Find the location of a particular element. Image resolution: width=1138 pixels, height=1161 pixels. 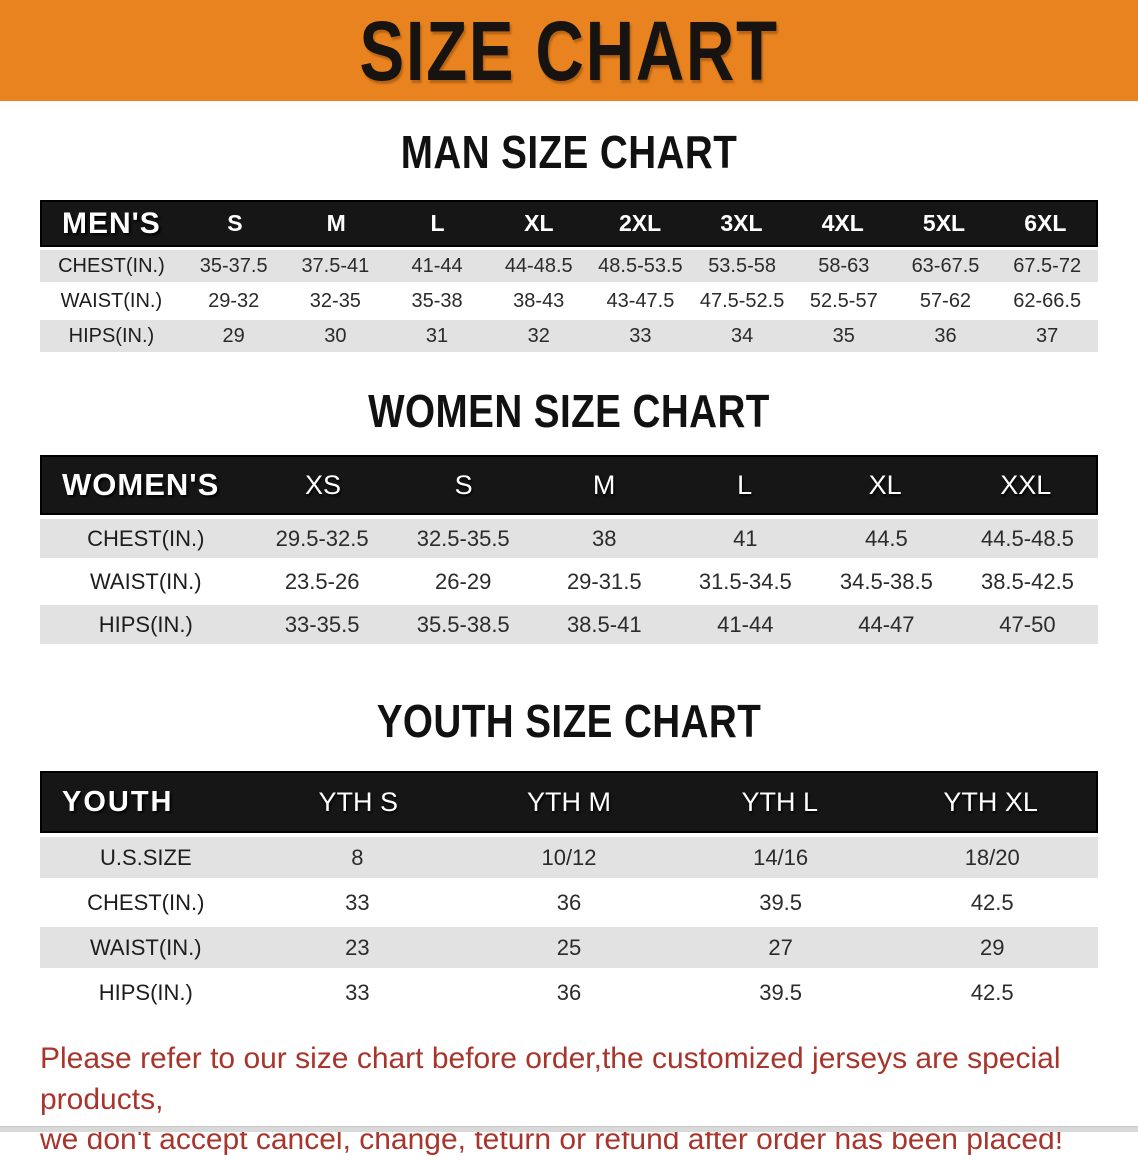

row-value: 31 is located at coordinates (437, 335).